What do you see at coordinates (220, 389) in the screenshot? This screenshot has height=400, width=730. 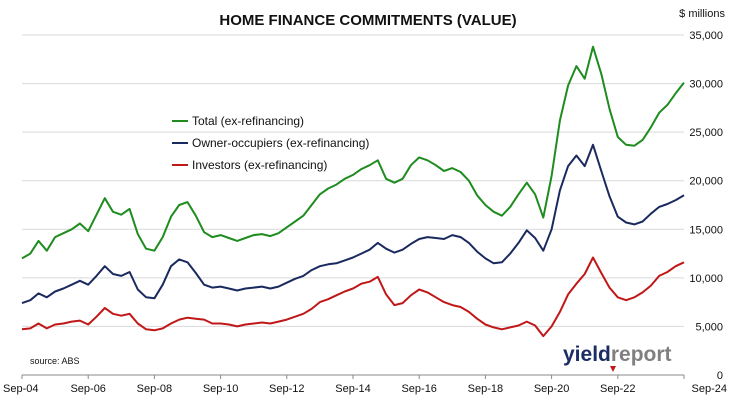 I see `x-tick-label: Sep-10` at bounding box center [220, 389].